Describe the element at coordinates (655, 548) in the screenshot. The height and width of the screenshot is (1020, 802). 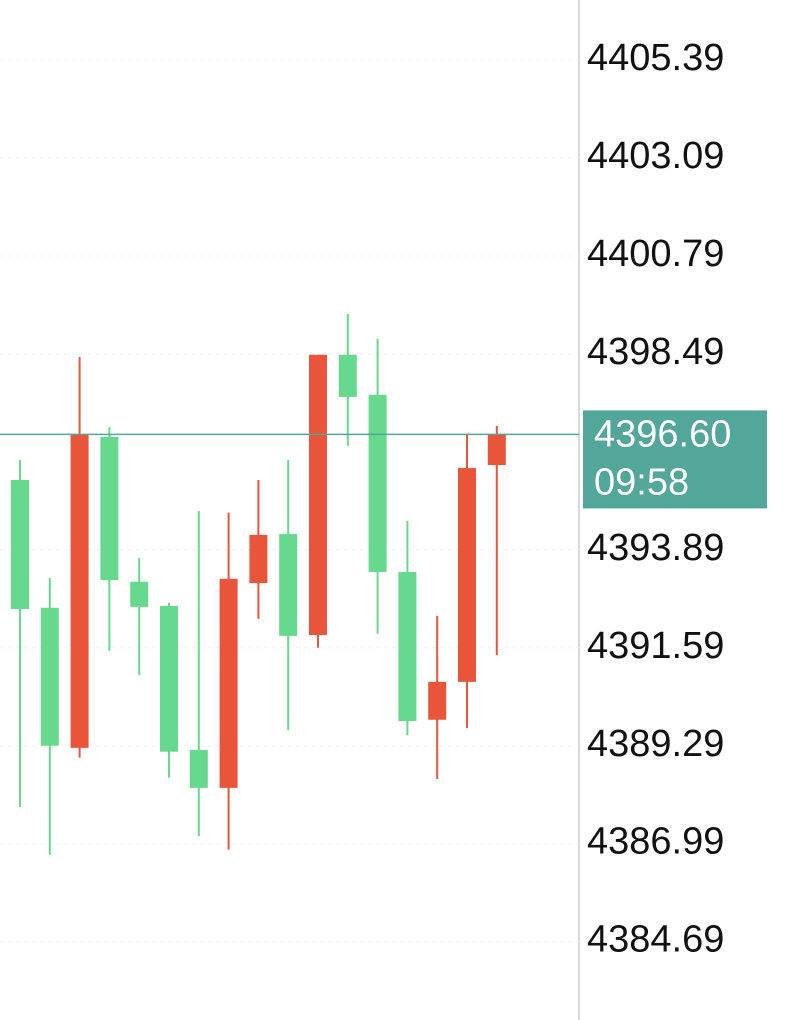
I see `y-tick-label: 4393.89` at that location.